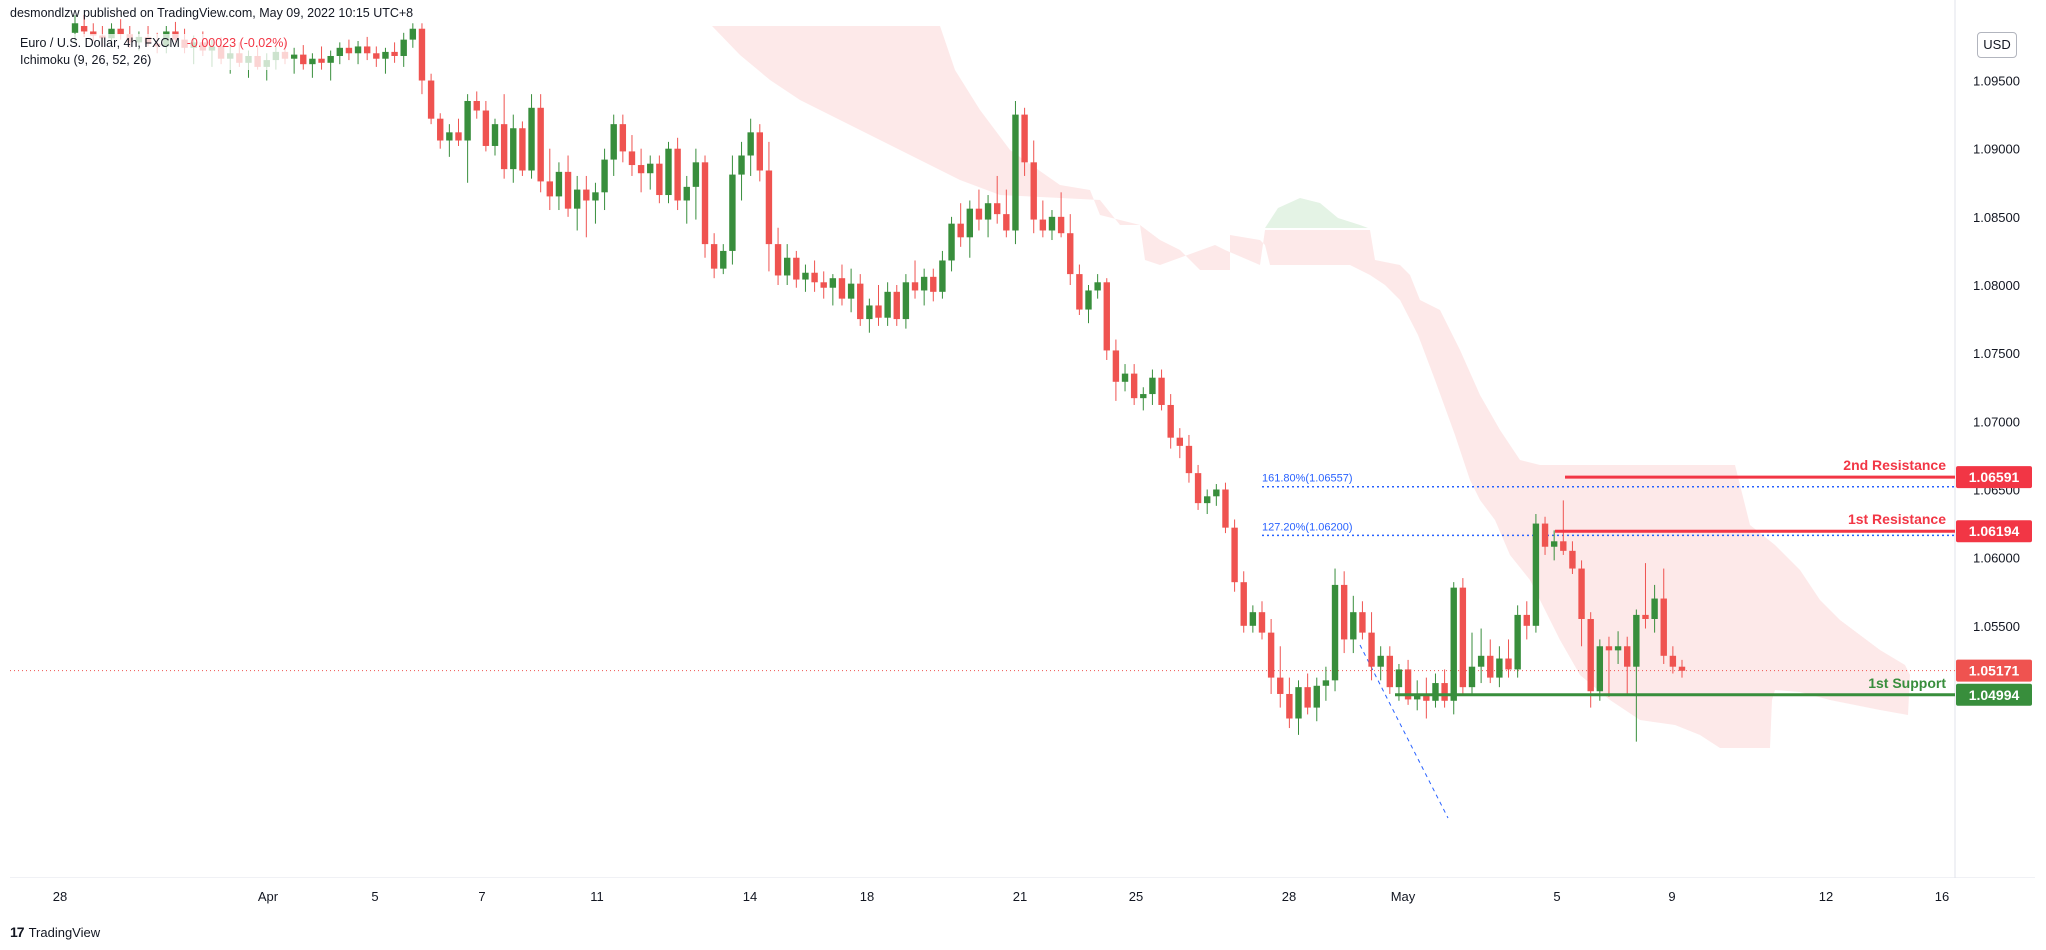 The height and width of the screenshot is (950, 2046). Describe the element at coordinates (1316, 213) in the screenshot. I see `ichimoku-cloud-bullish` at that location.